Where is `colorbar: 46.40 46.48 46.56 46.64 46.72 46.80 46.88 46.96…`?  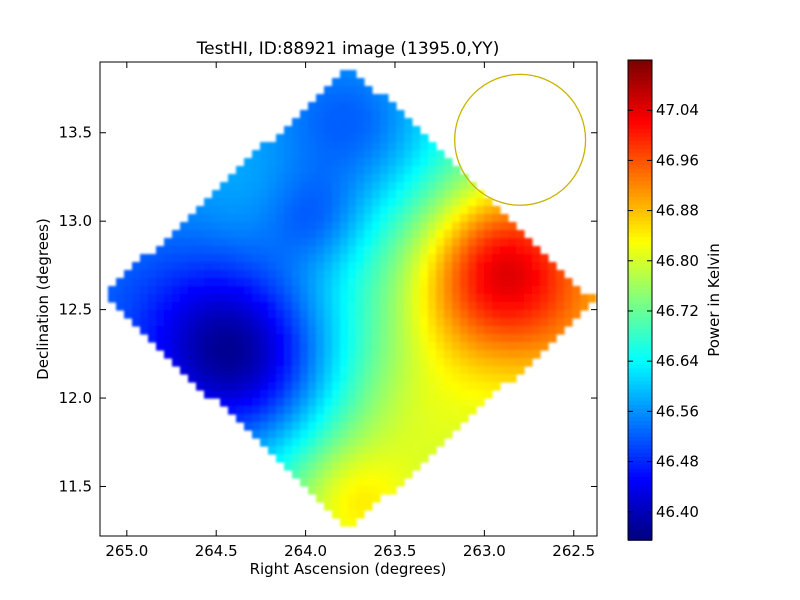 colorbar: 46.40 46.48 46.56 46.64 46.72 46.80 46.88 46.96… is located at coordinates (663, 300).